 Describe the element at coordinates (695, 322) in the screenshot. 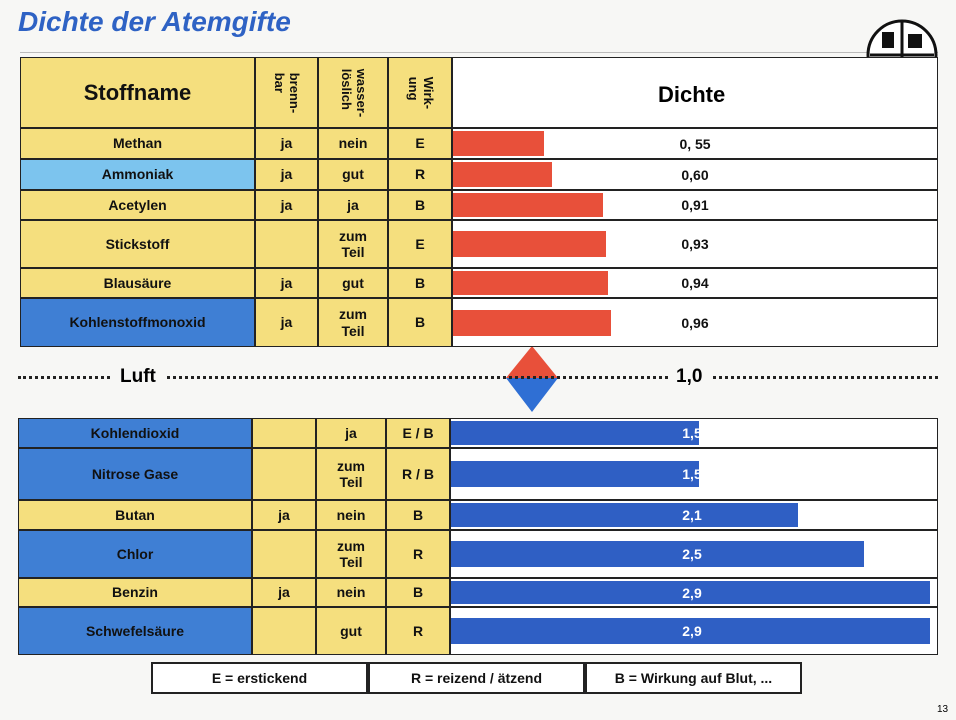

I see `bar-cell` at that location.